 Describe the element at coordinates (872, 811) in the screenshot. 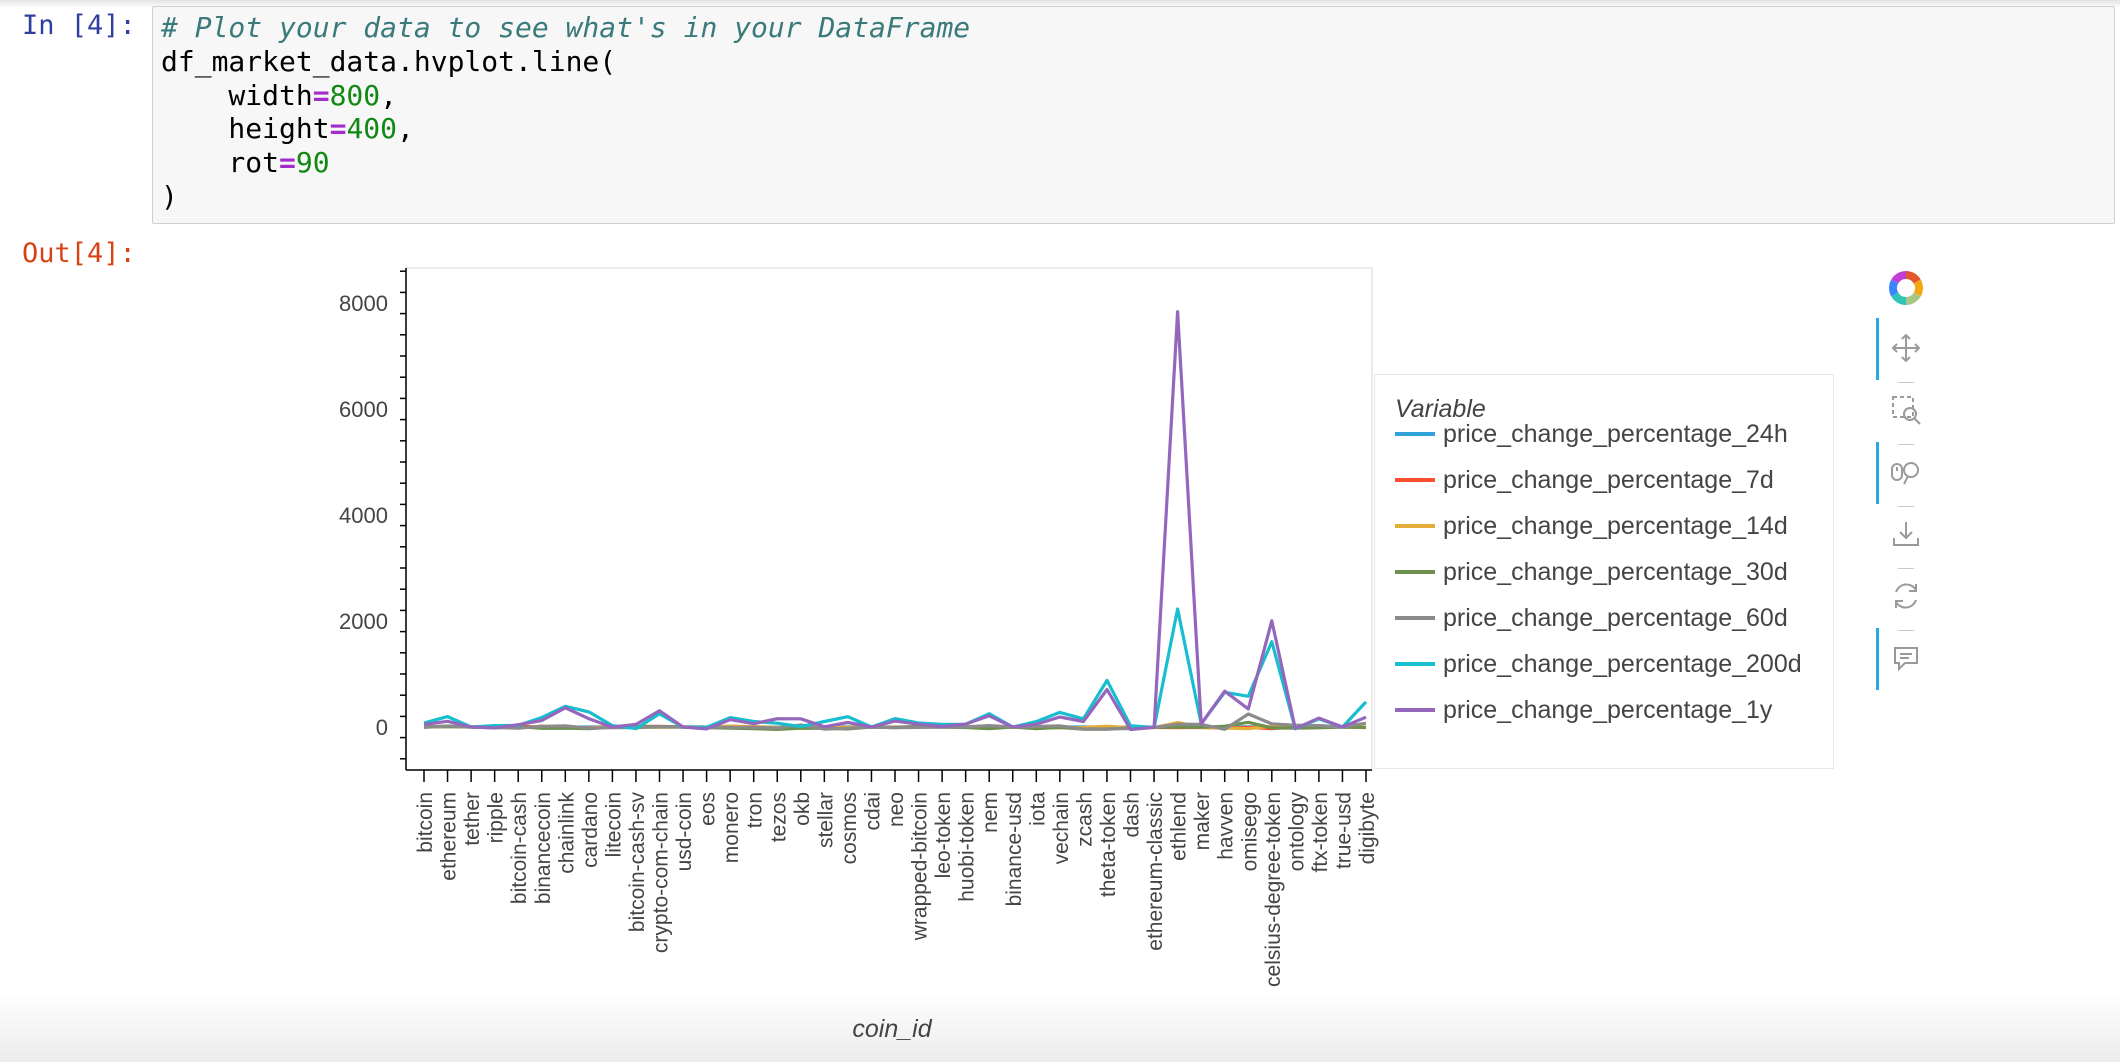

I see `x-tick-label: cdai` at that location.